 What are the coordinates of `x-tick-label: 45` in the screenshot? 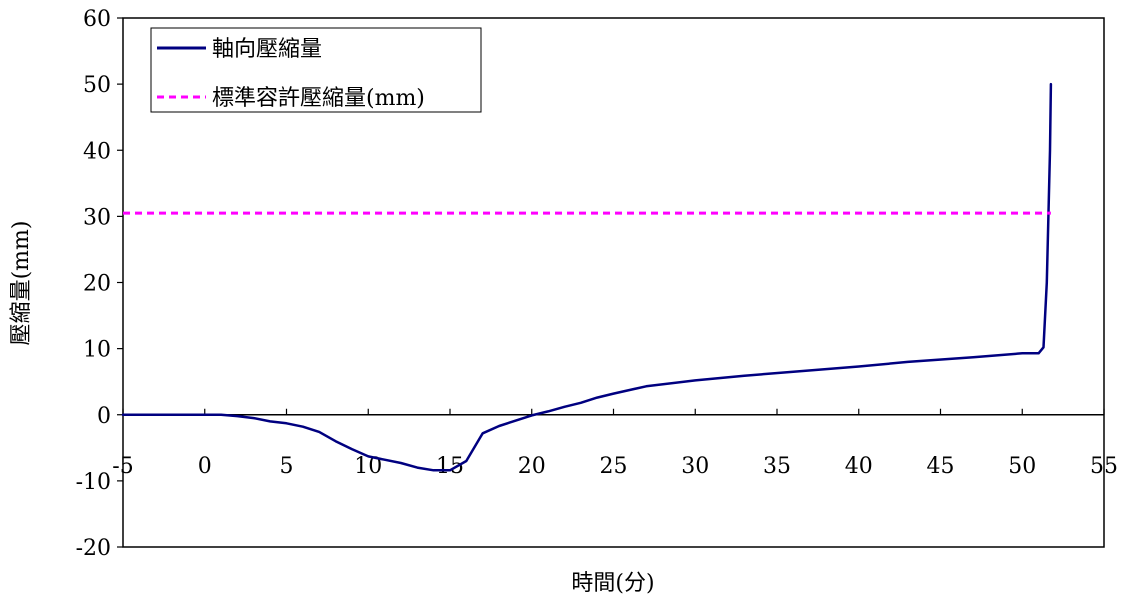 It's located at (941, 466).